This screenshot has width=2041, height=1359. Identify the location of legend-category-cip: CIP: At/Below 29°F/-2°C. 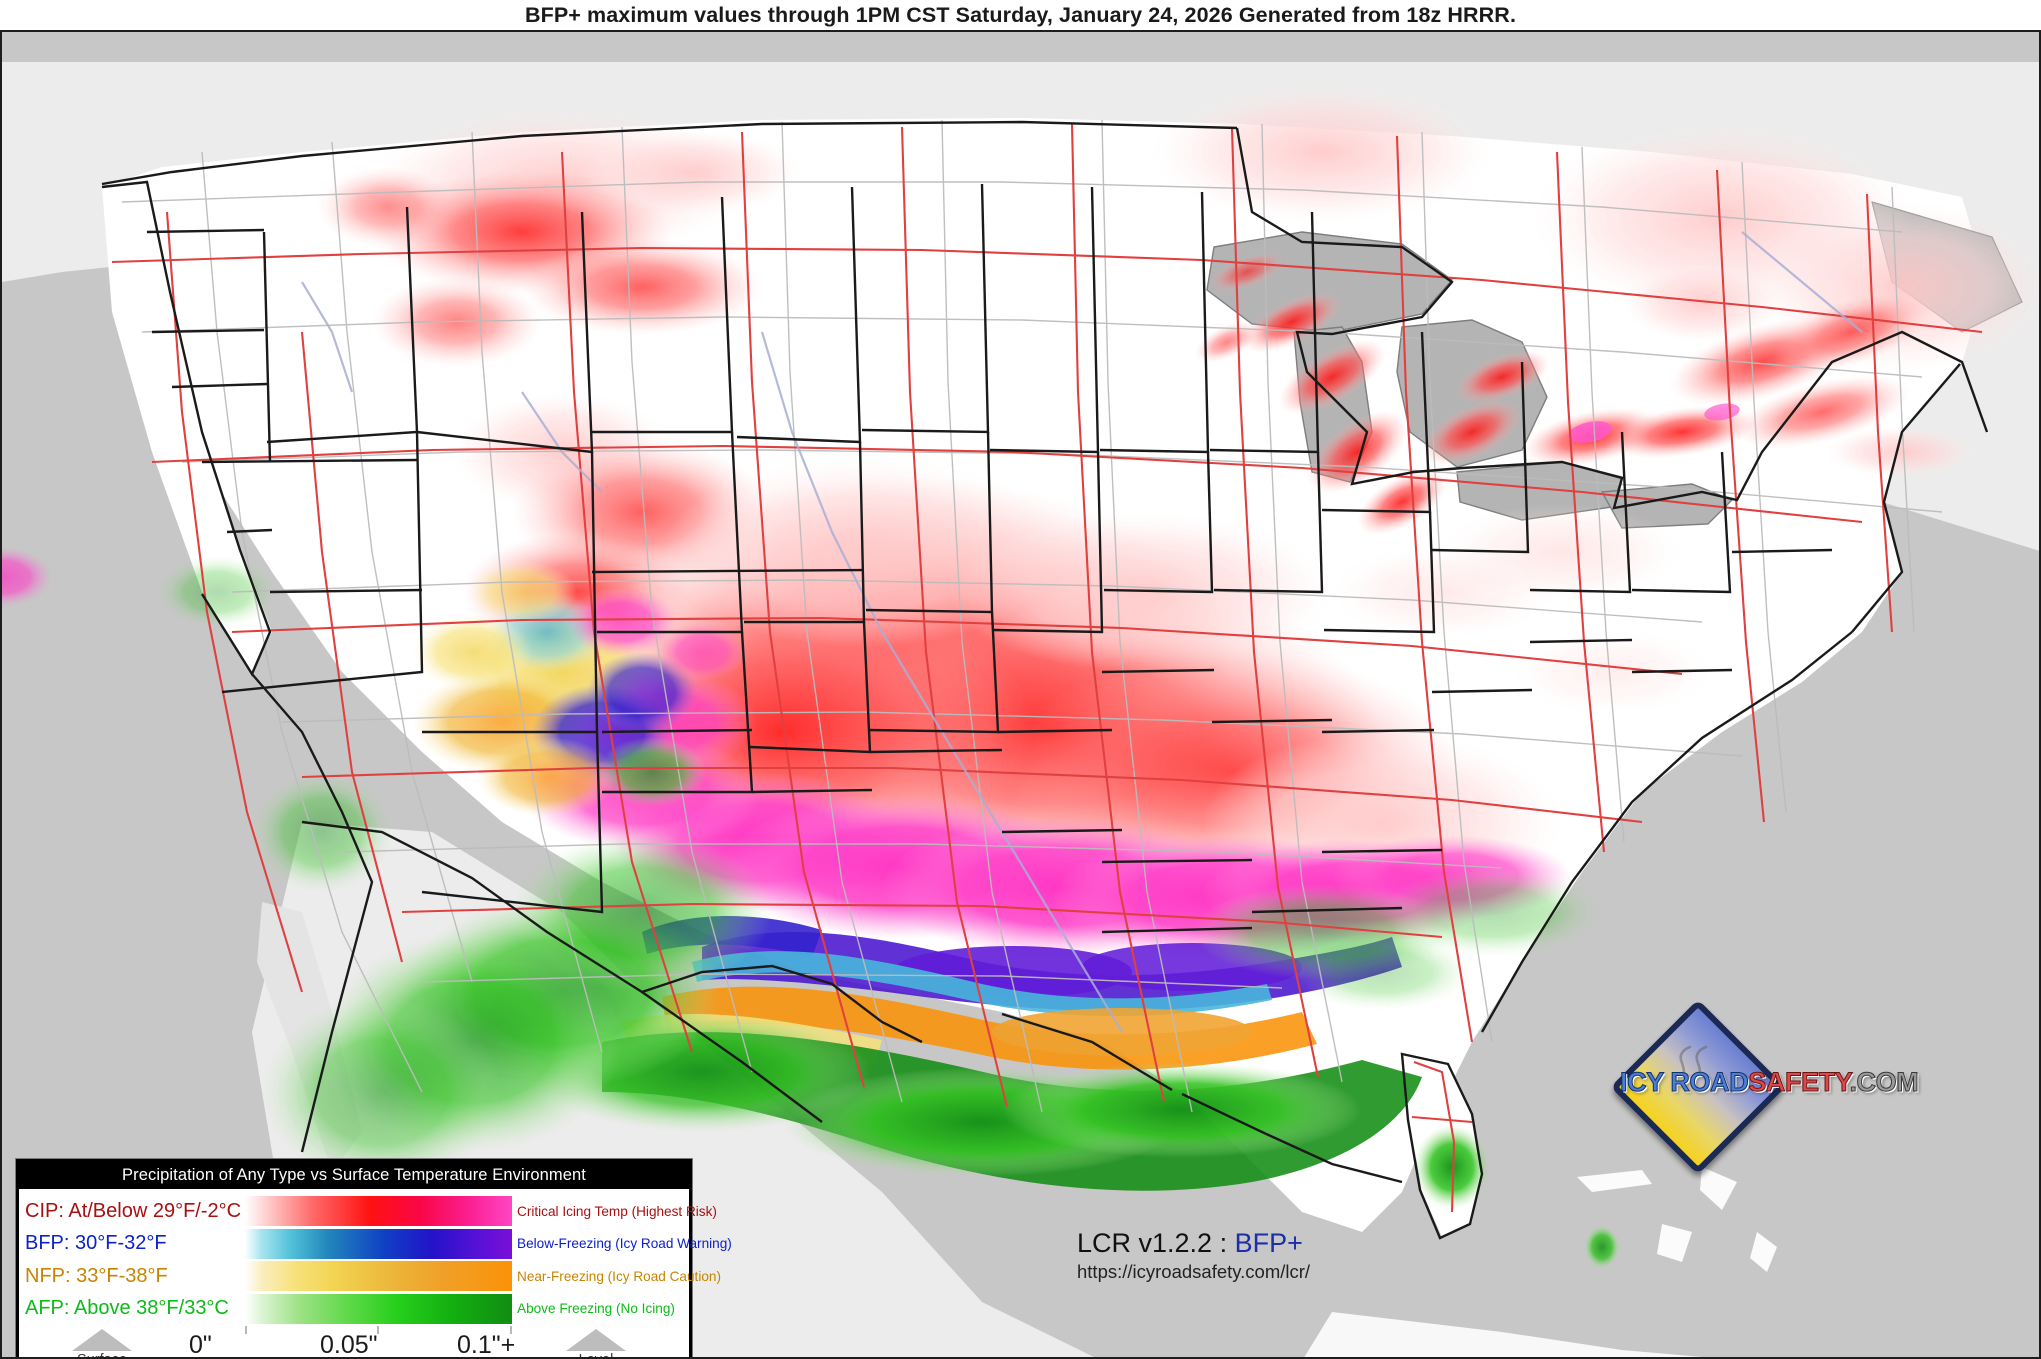
(133, 1210).